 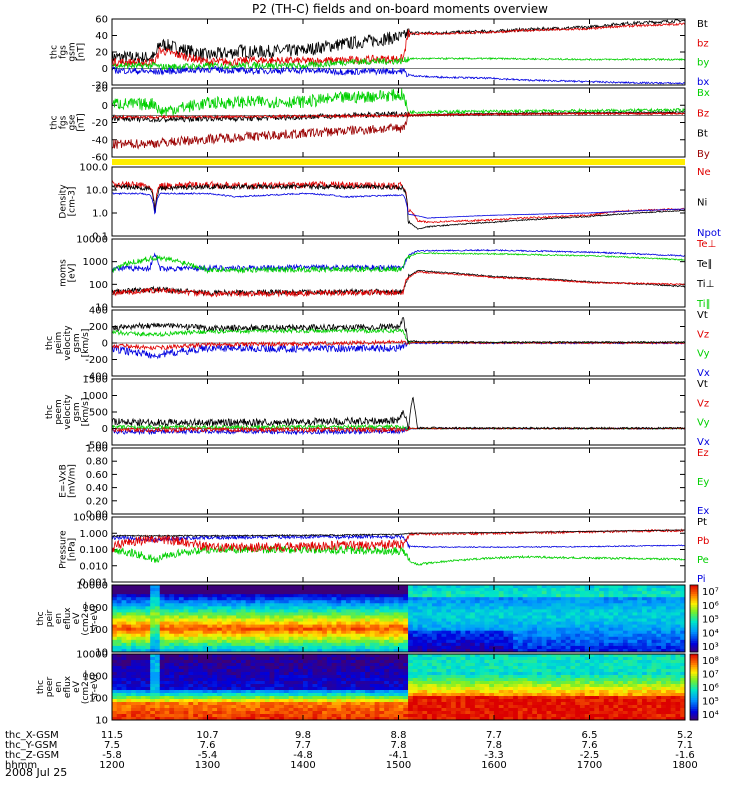 I want to click on y-tick-label: 200, so click(x=98, y=327).